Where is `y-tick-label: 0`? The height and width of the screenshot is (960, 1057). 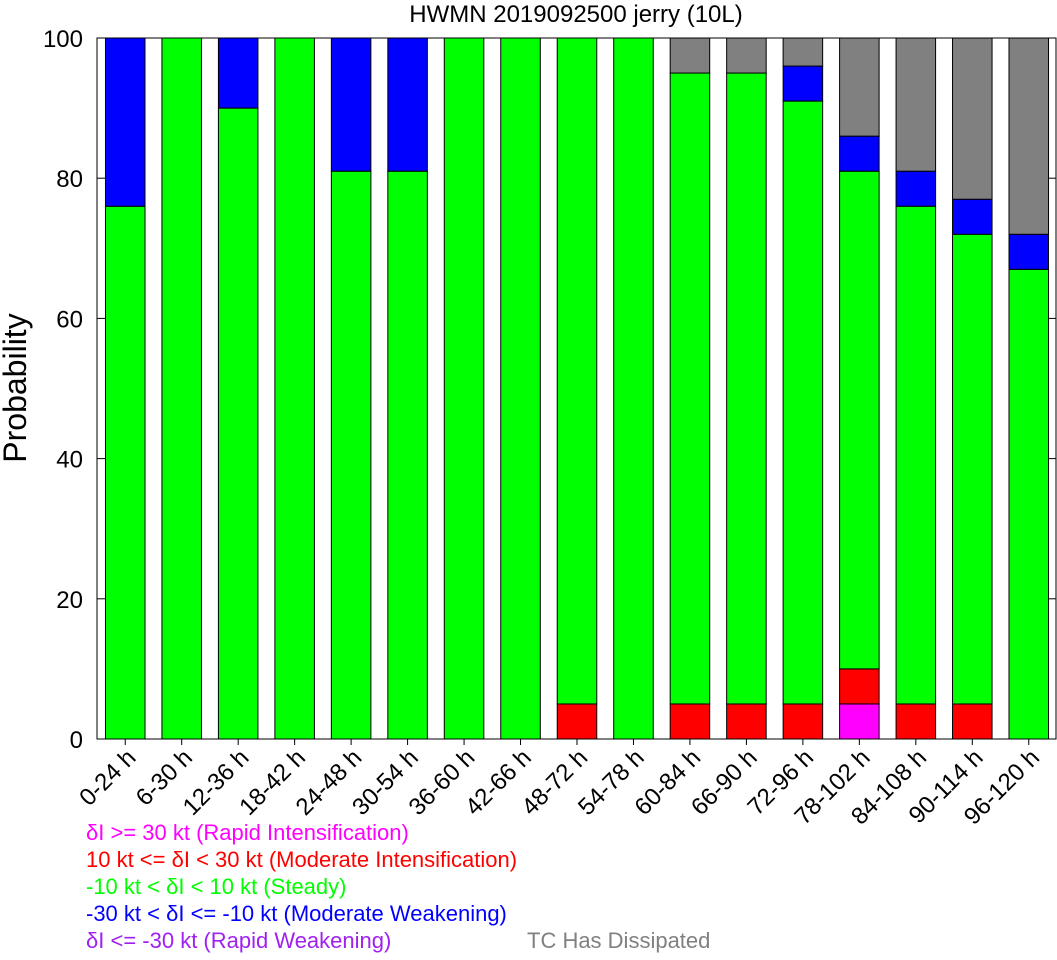
y-tick-label: 0 is located at coordinates (76, 740).